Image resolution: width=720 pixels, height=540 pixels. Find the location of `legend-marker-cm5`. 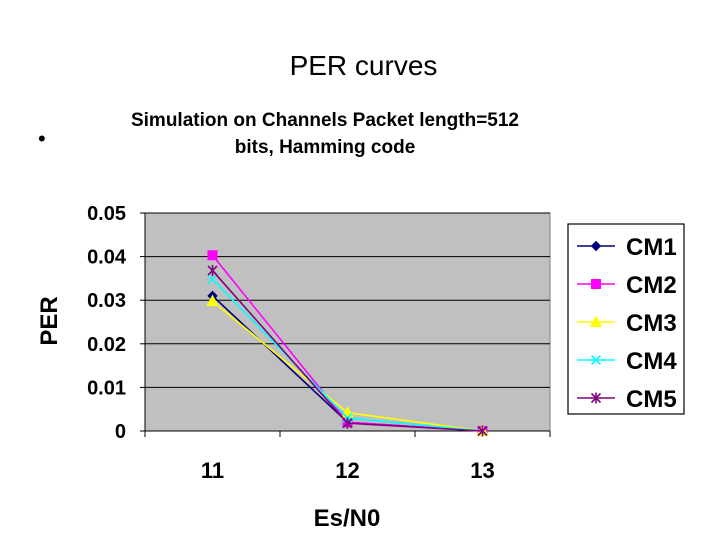

legend-marker-cm5 is located at coordinates (596, 398).